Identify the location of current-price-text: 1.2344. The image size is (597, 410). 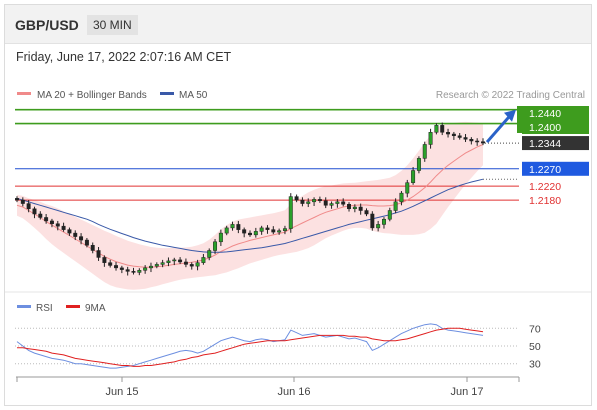
(545, 144).